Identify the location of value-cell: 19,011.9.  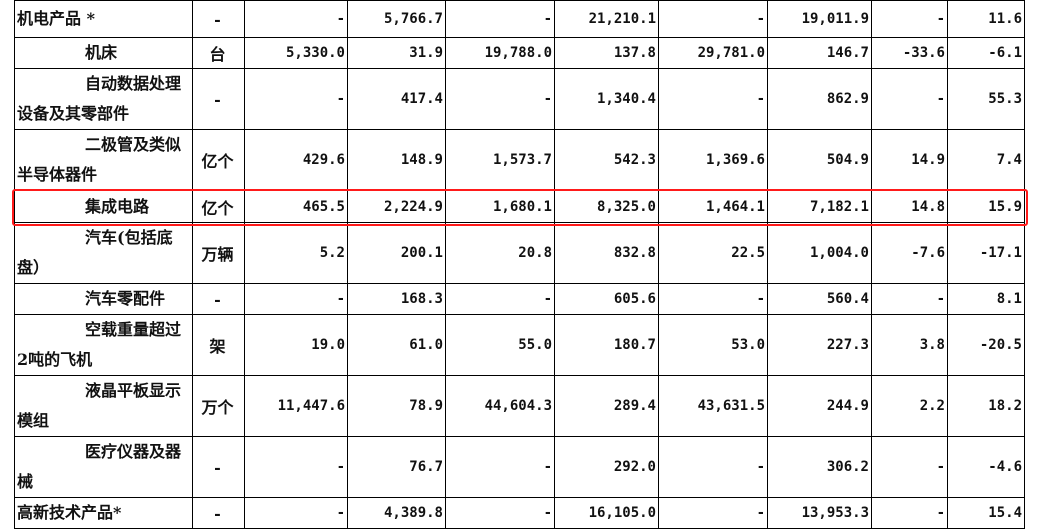
(819, 19).